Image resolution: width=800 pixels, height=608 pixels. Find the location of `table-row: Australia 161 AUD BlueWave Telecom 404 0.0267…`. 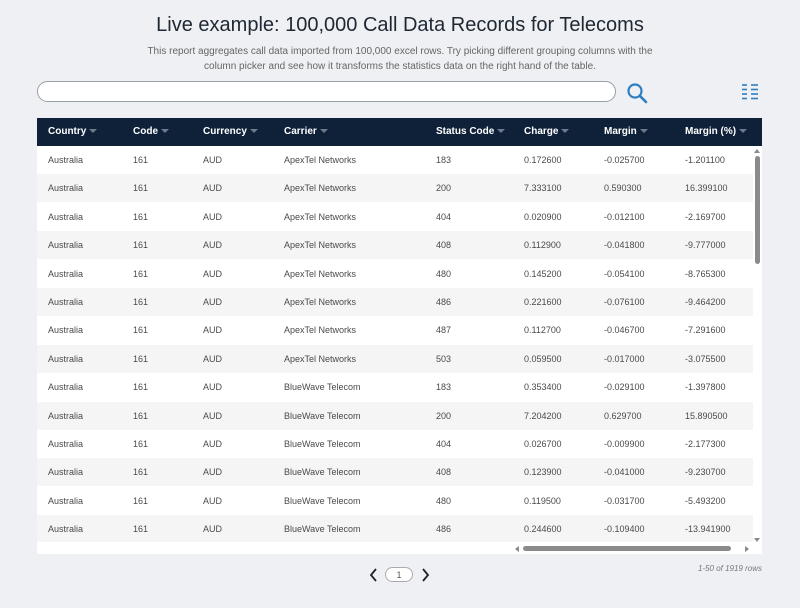

table-row: Australia 161 AUD BlueWave Telecom 404 0.0267… is located at coordinates (395, 444).